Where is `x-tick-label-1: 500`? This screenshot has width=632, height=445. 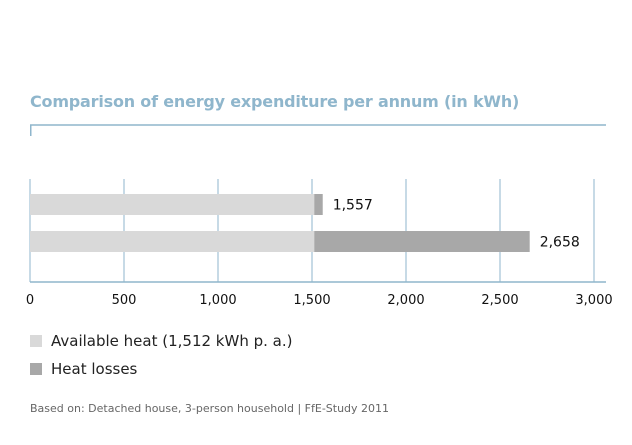
x-tick-label-1: 500 is located at coordinates (124, 300).